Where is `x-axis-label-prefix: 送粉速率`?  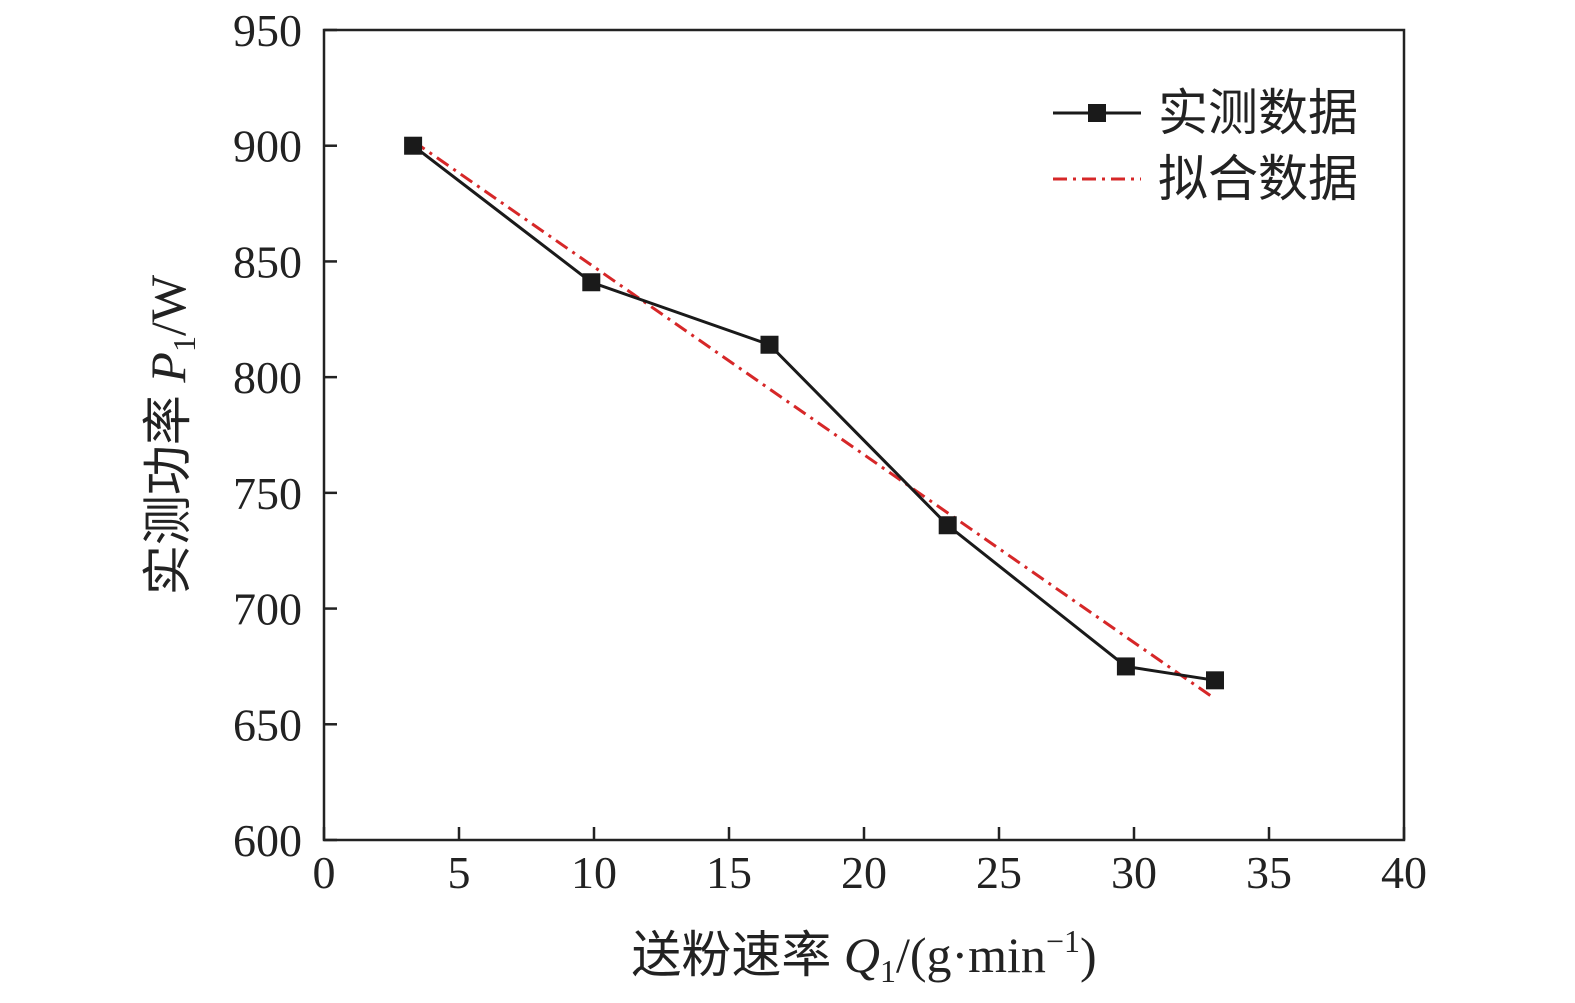
x-axis-label-prefix: 送粉速率 is located at coordinates (737, 955).